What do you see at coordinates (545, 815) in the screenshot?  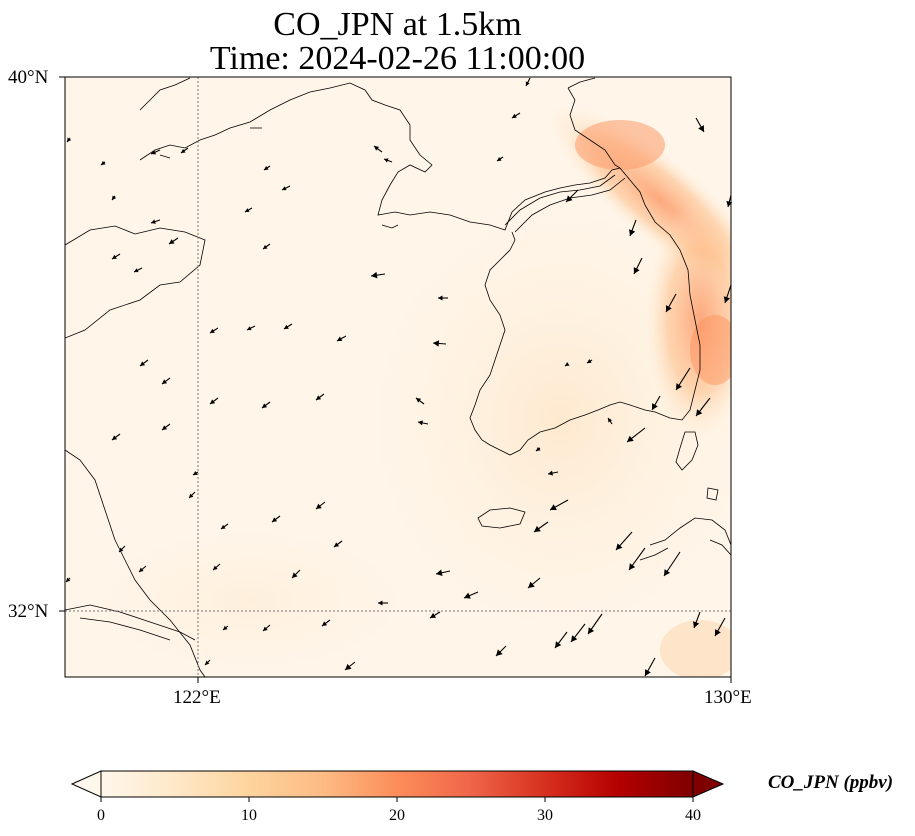 I see `colorbar-tick-30: 30` at bounding box center [545, 815].